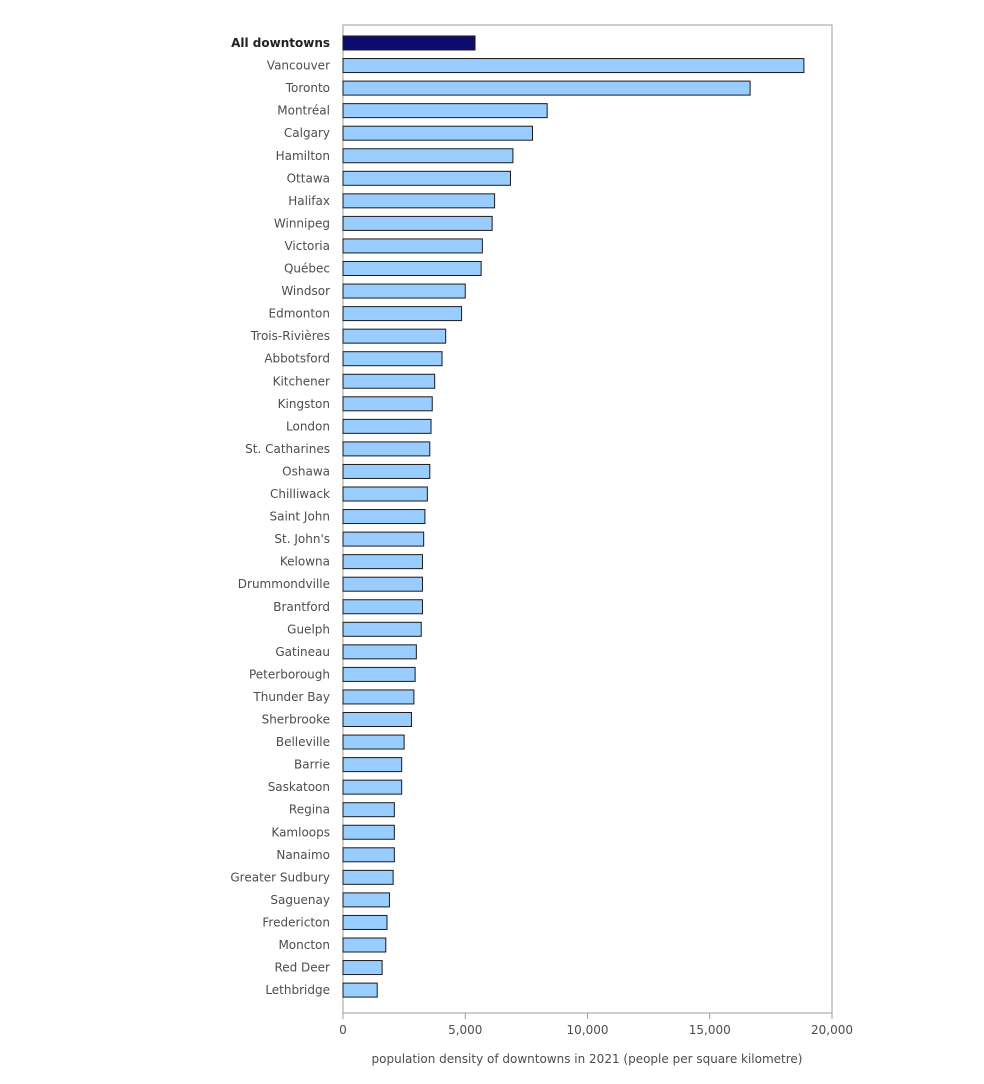  I want to click on category-label-montreal: Montréal, so click(303, 111).